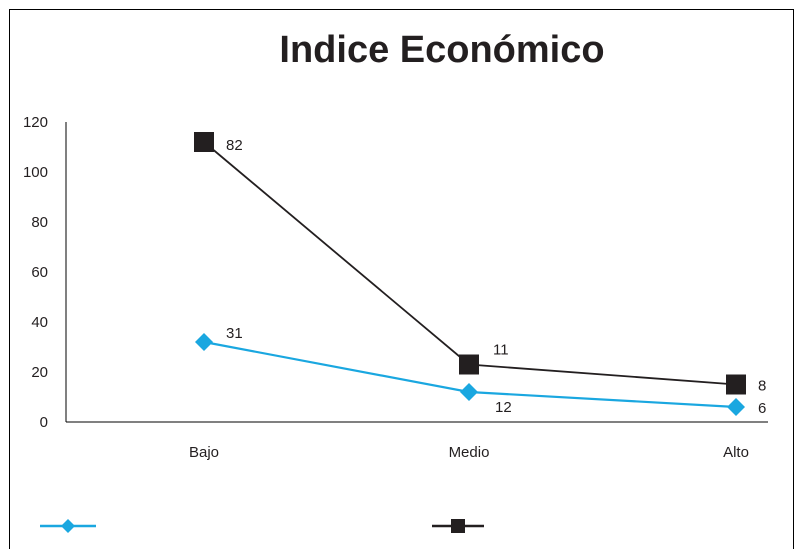 This screenshot has height=549, width=795. I want to click on data-label: 6, so click(762, 408).